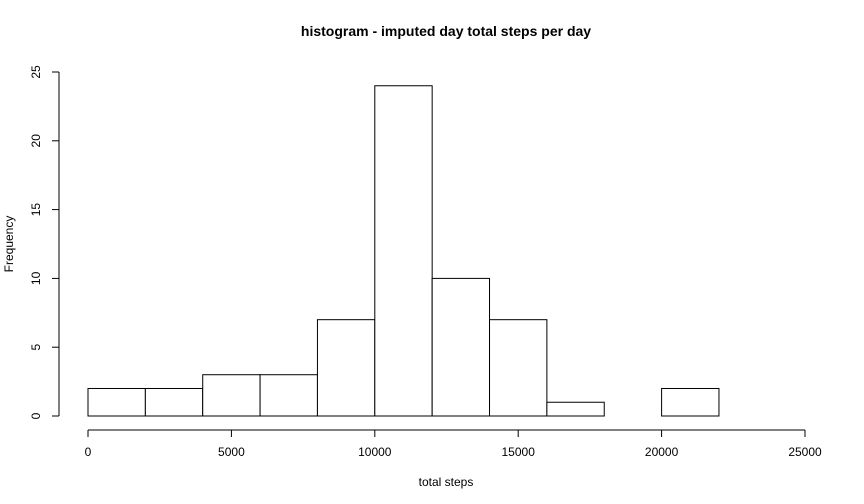 The image size is (864, 504). I want to click on x-tick-label: 10000, so click(375, 452).